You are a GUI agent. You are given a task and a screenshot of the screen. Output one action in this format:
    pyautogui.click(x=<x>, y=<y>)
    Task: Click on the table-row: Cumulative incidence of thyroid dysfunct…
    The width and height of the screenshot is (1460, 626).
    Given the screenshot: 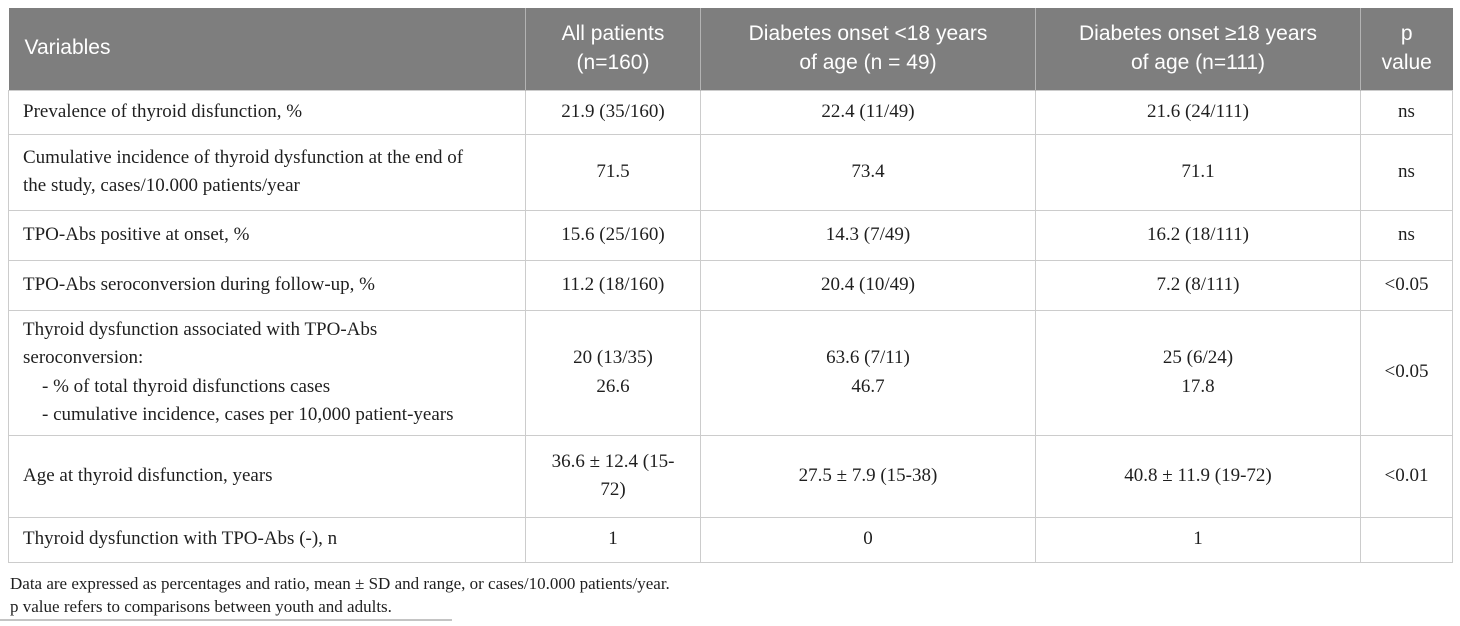 What is the action you would take?
    pyautogui.click(x=730, y=172)
    